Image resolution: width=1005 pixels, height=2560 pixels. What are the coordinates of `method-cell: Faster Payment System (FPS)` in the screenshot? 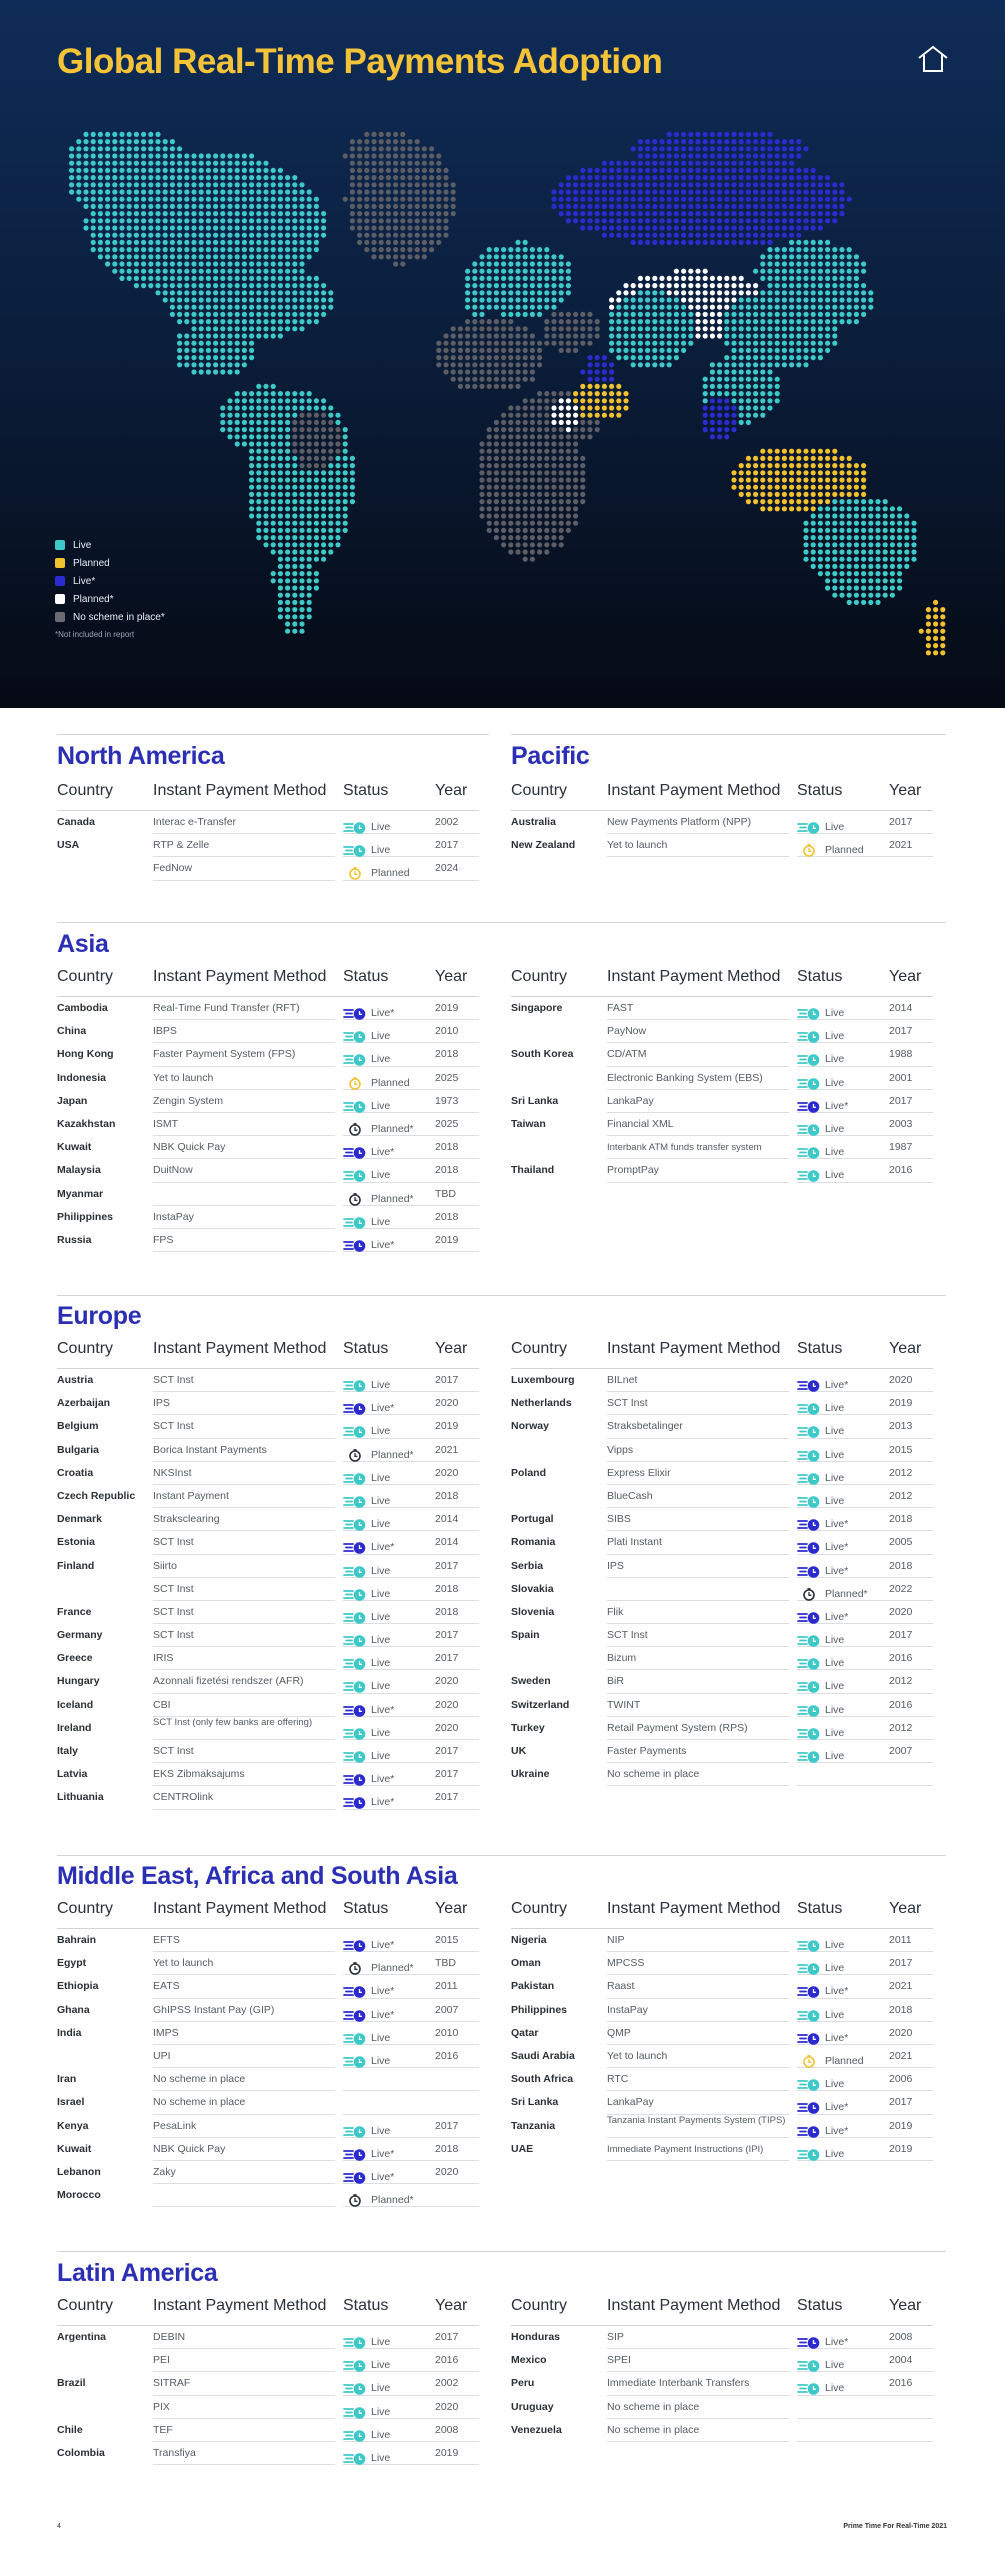 It's located at (224, 1054).